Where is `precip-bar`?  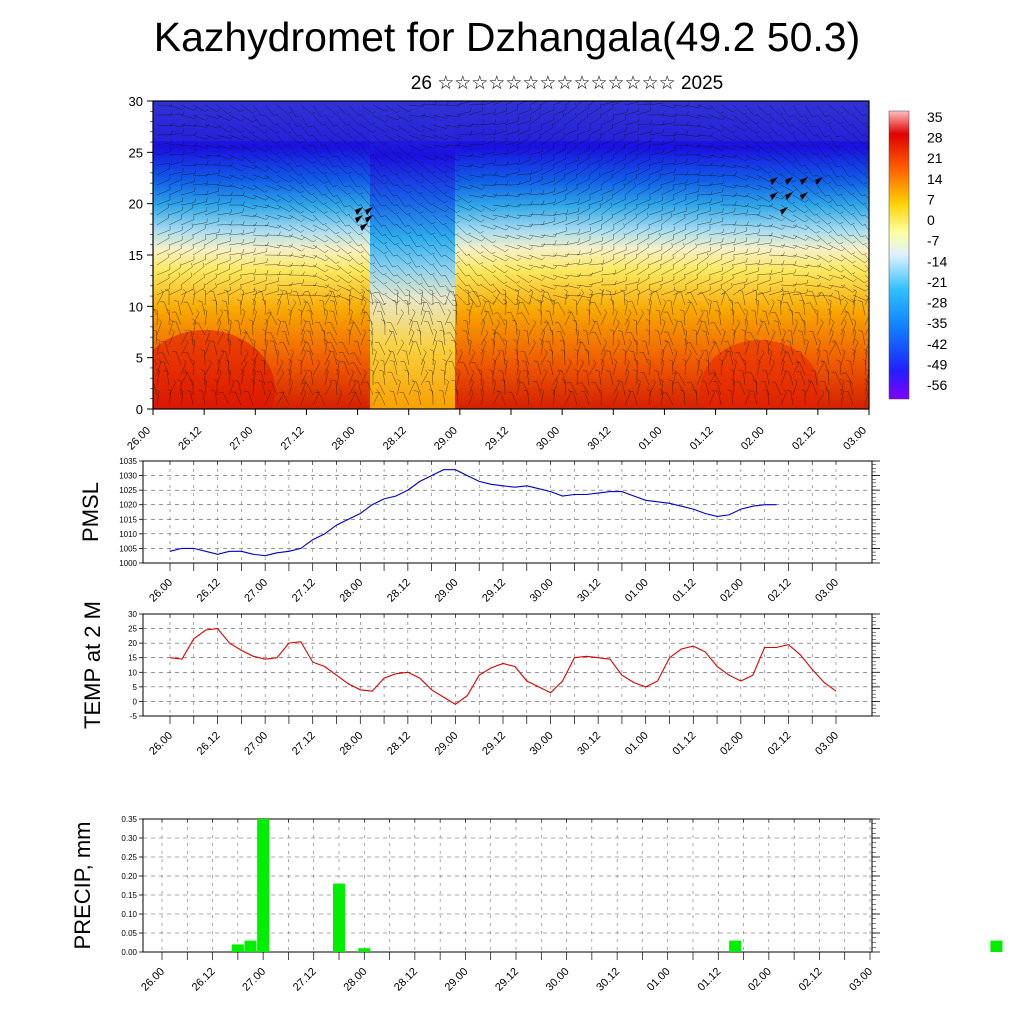
precip-bar is located at coordinates (250, 946).